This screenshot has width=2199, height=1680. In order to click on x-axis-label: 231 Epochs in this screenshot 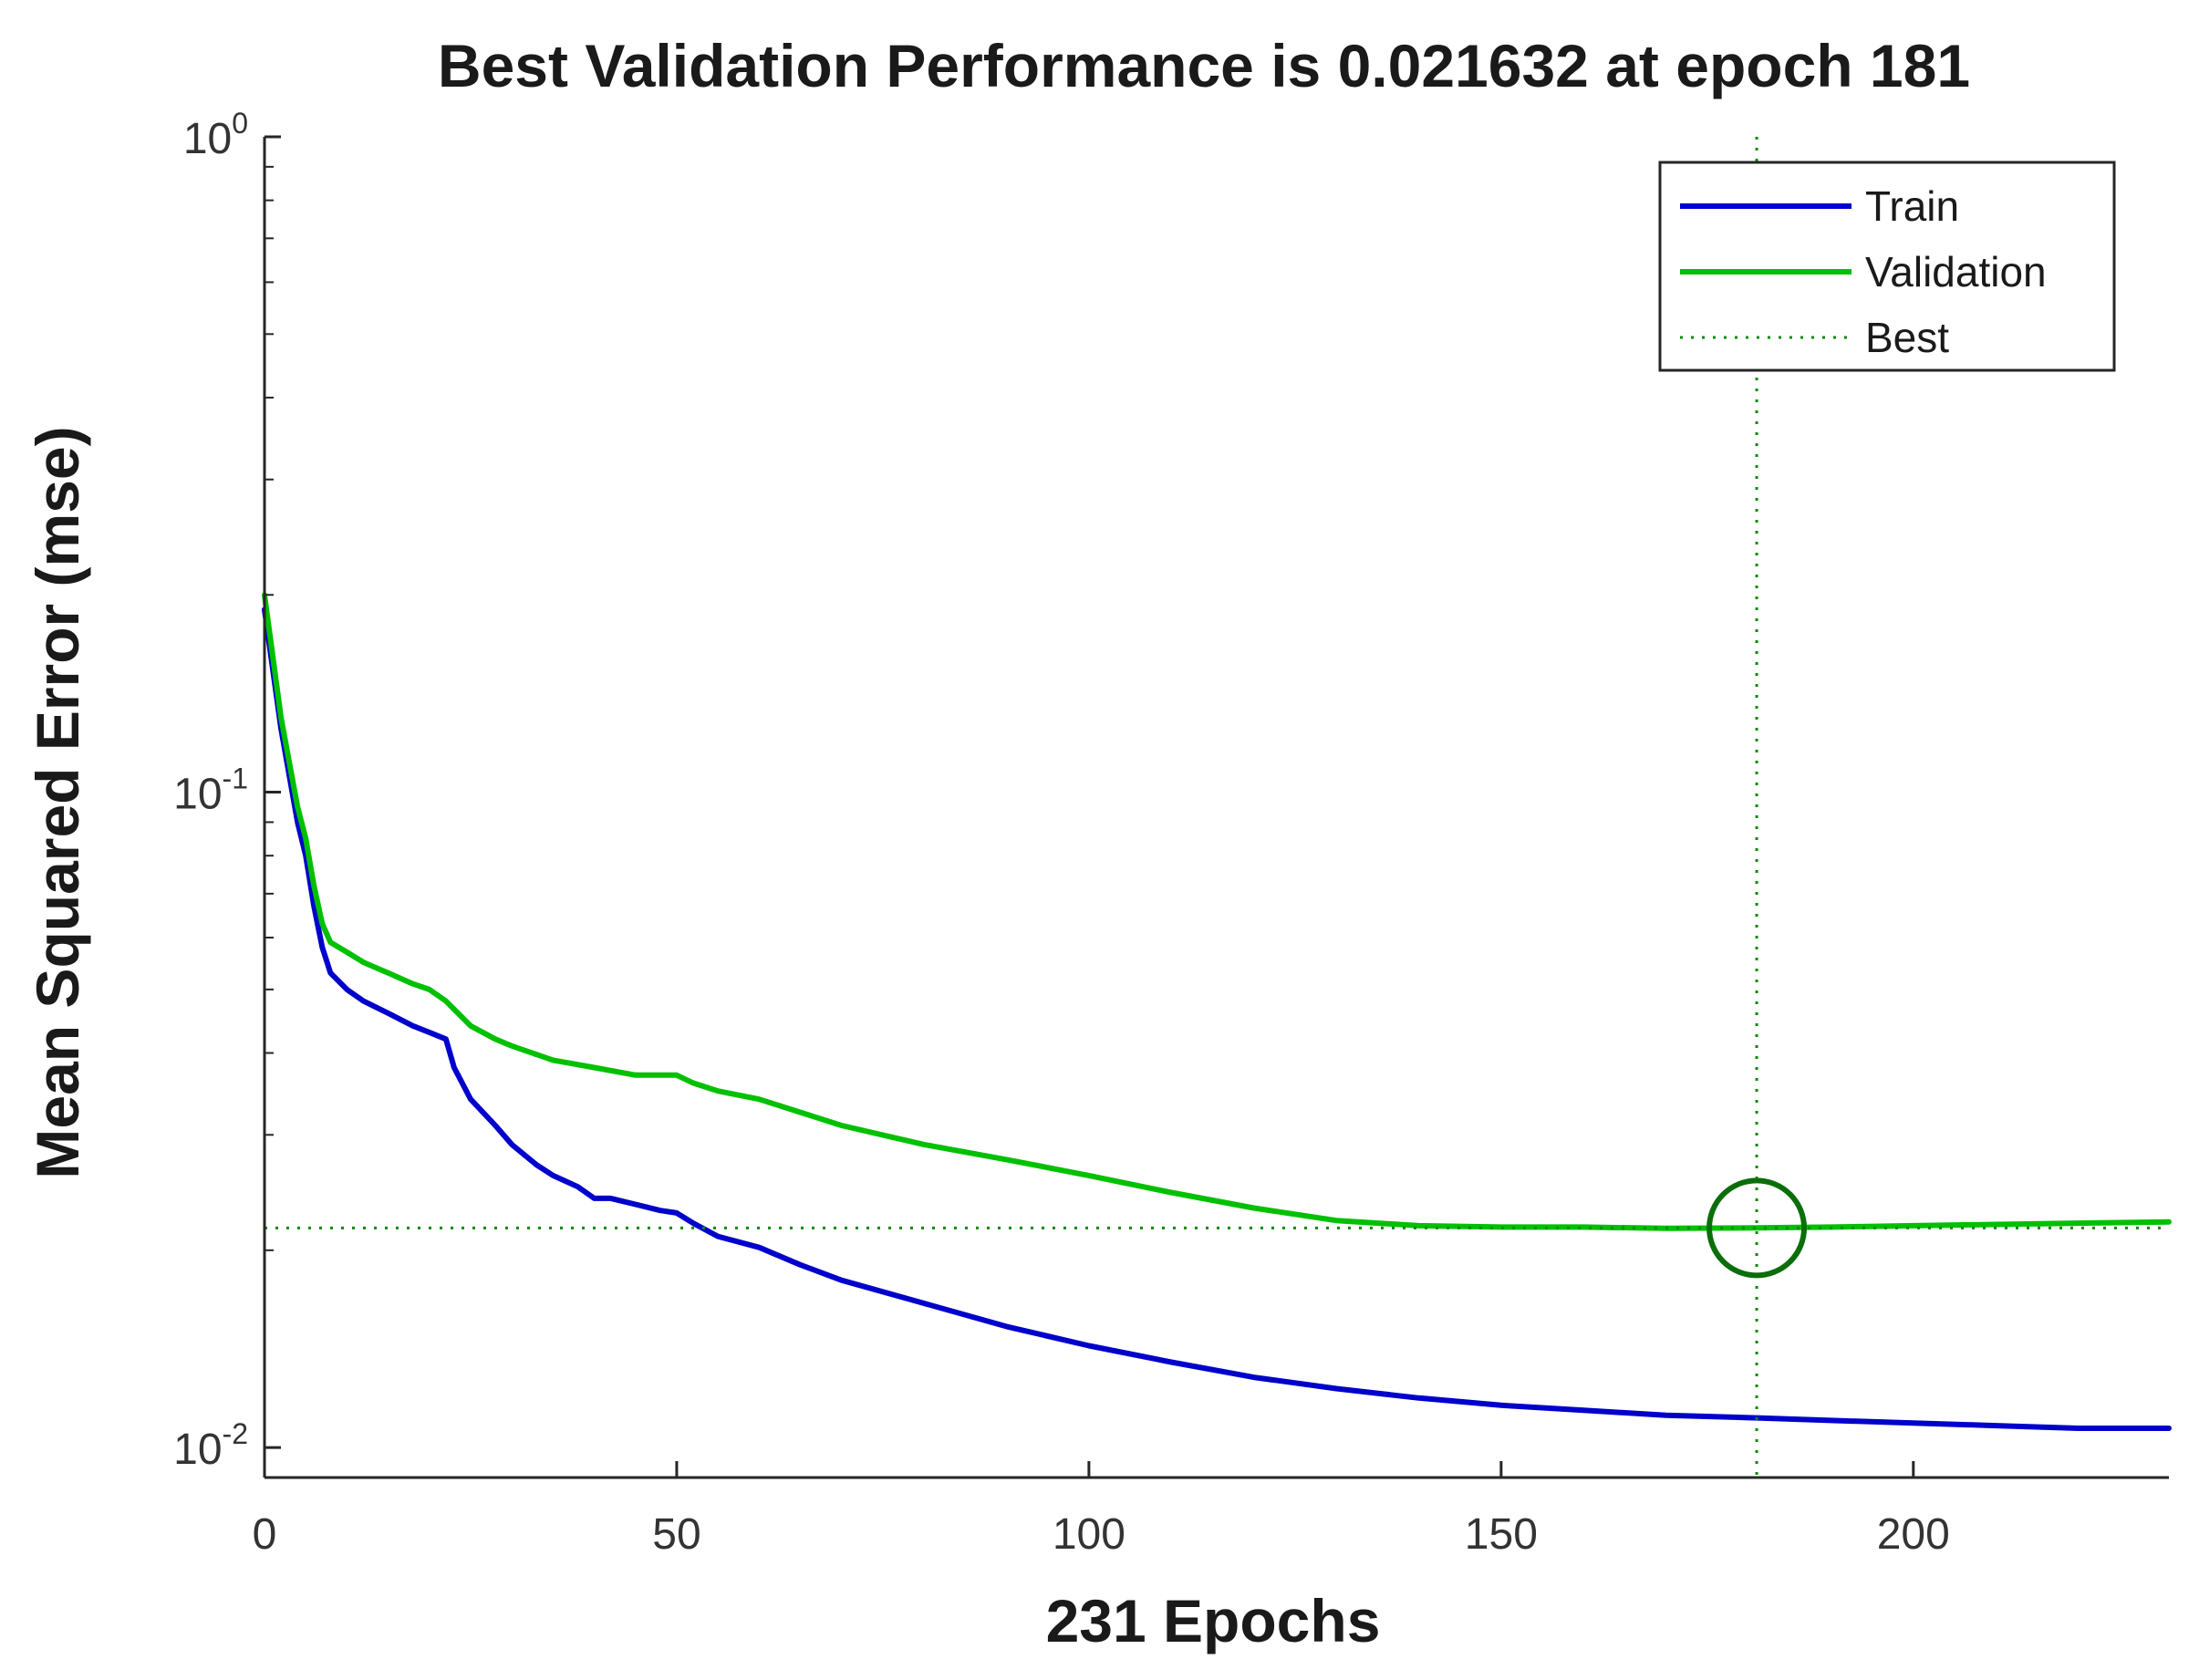, I will do `click(1213, 1621)`.